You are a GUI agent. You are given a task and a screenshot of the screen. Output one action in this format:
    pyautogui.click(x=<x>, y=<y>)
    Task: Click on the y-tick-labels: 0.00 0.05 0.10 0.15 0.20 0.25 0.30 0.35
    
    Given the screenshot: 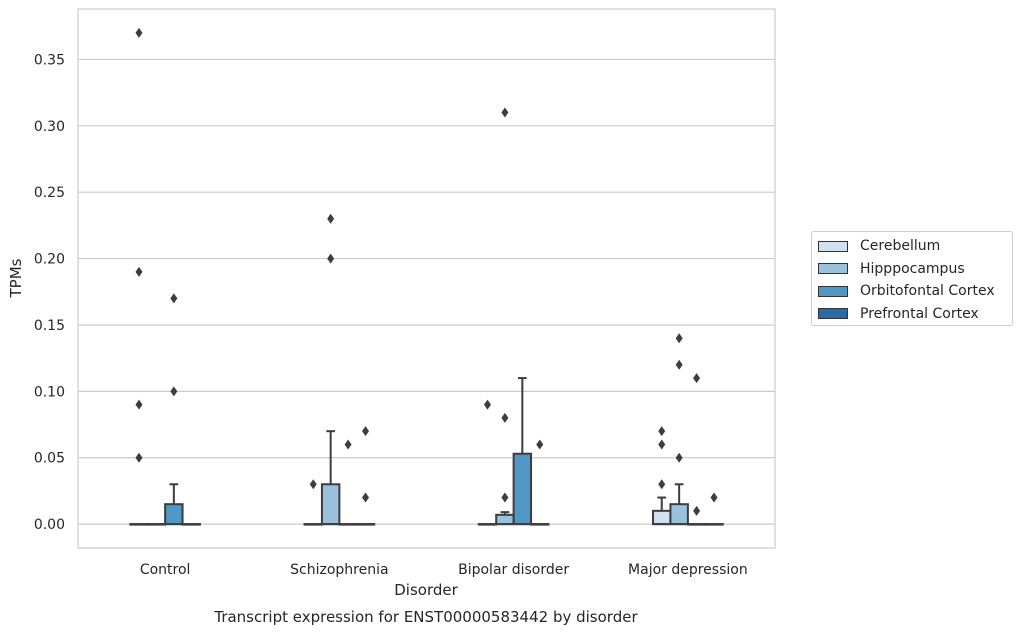 What is the action you would take?
    pyautogui.click(x=49, y=292)
    